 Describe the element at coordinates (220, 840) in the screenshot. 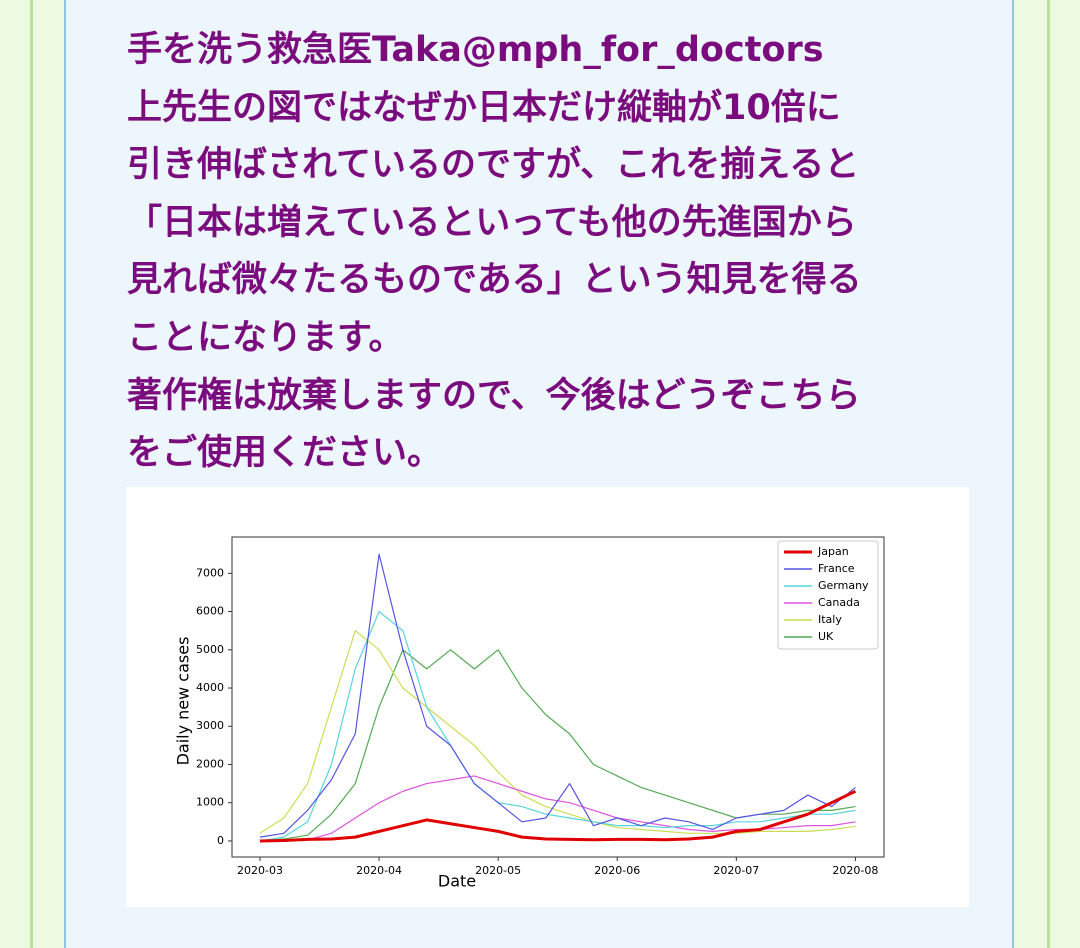

I see `y-tick-label: 0` at that location.